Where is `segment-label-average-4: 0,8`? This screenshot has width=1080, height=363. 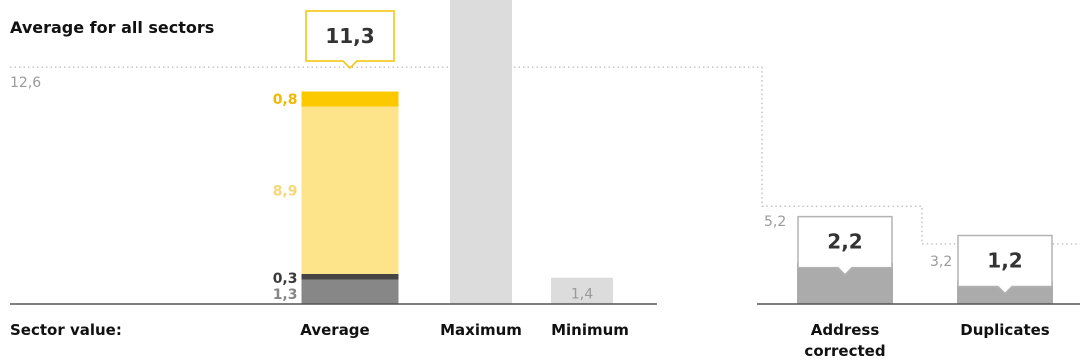 segment-label-average-4: 0,8 is located at coordinates (285, 100).